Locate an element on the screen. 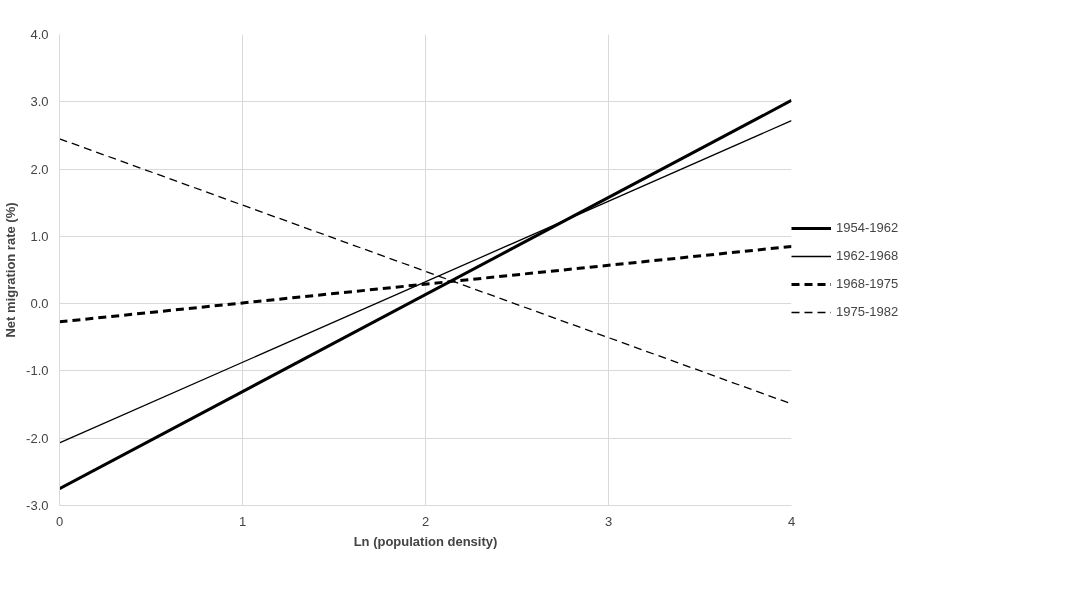  y-tick-label: -1.0 is located at coordinates (37, 371).